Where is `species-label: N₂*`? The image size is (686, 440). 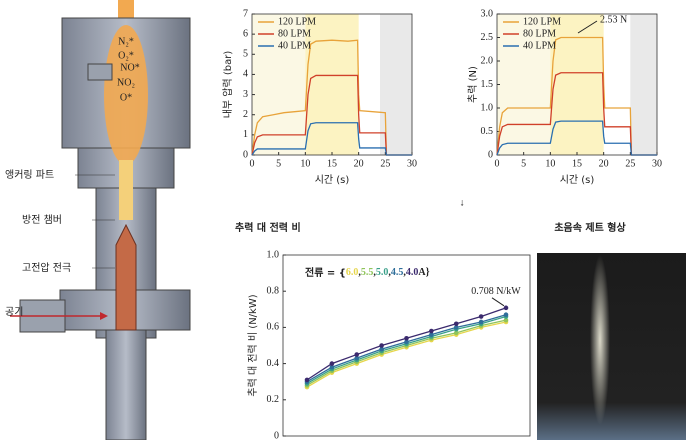
species-label: N₂* is located at coordinates (126, 41).